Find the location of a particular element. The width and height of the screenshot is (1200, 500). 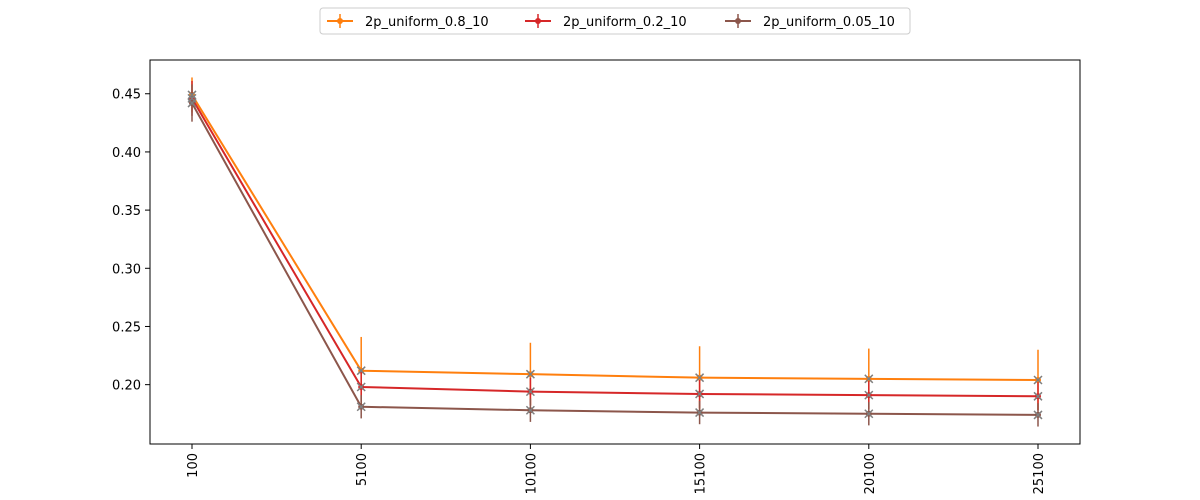

legend-label: 2p_uniform_0.8_10 is located at coordinates (427, 22).